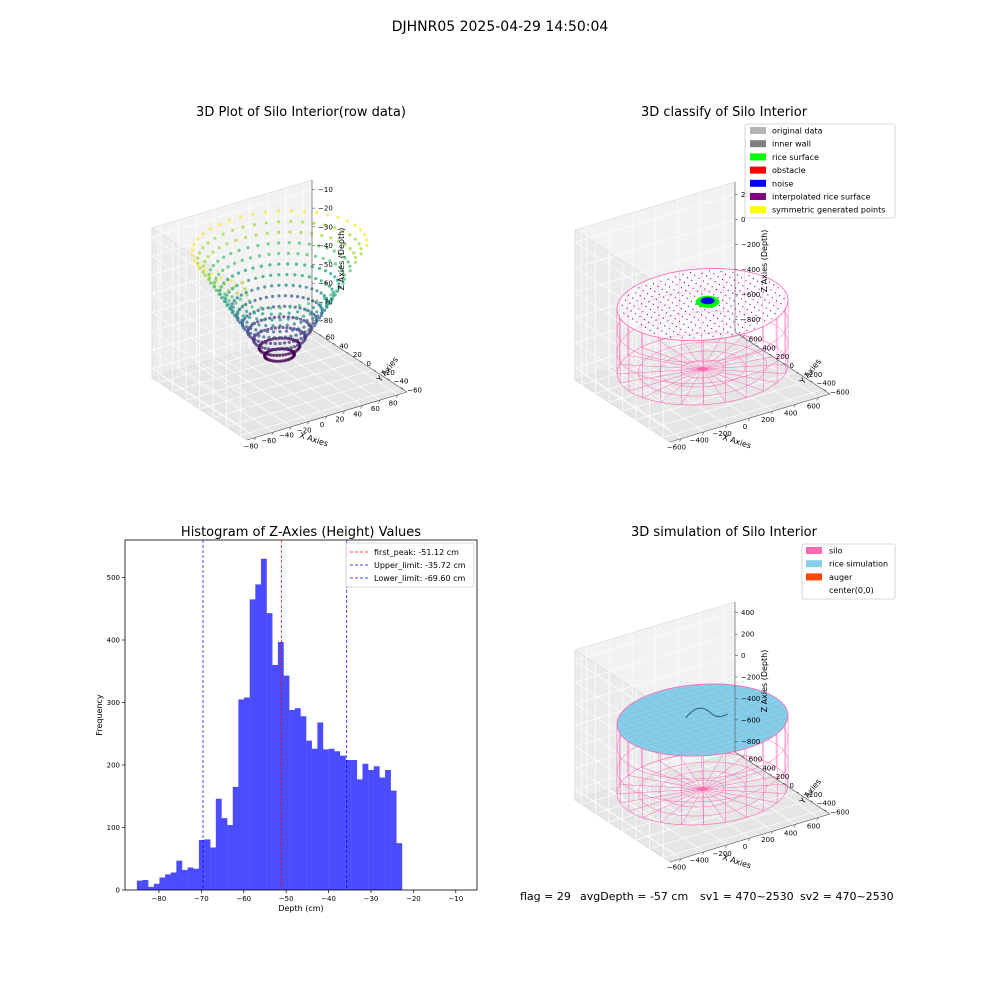 The height and width of the screenshot is (1000, 1000). Describe the element at coordinates (393, 404) in the screenshot. I see `x-tick-label: 80` at that location.